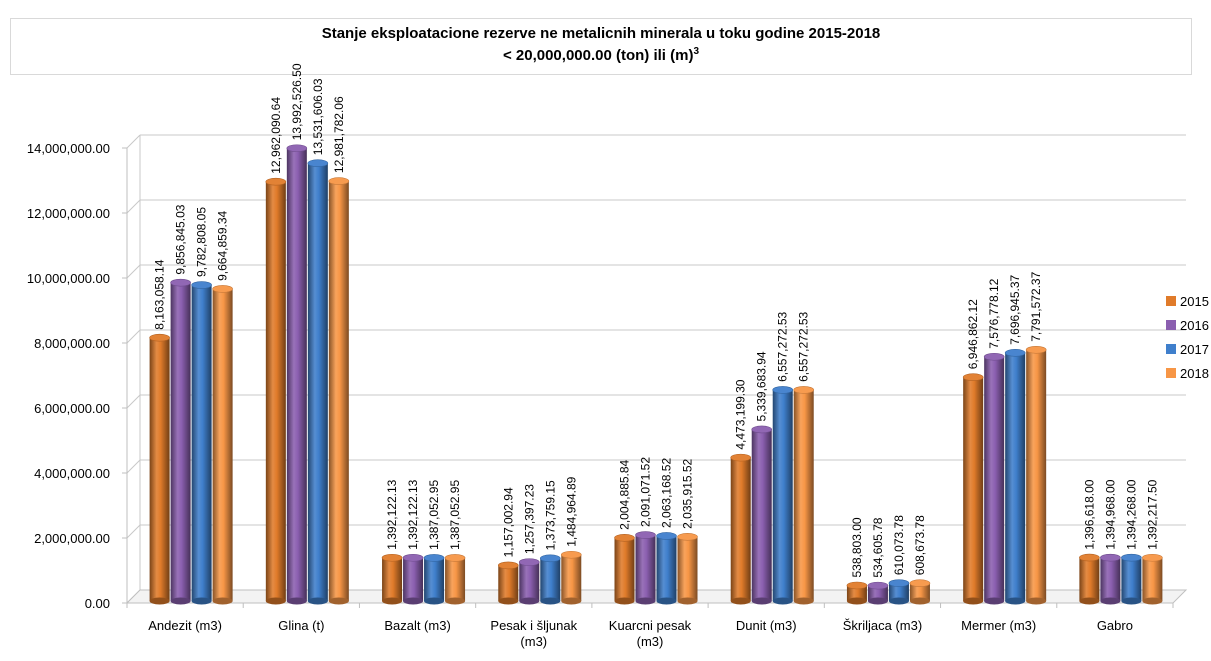 The image size is (1211, 661). Describe the element at coordinates (667, 493) in the screenshot. I see `data-label: 2,063,168.52` at that location.